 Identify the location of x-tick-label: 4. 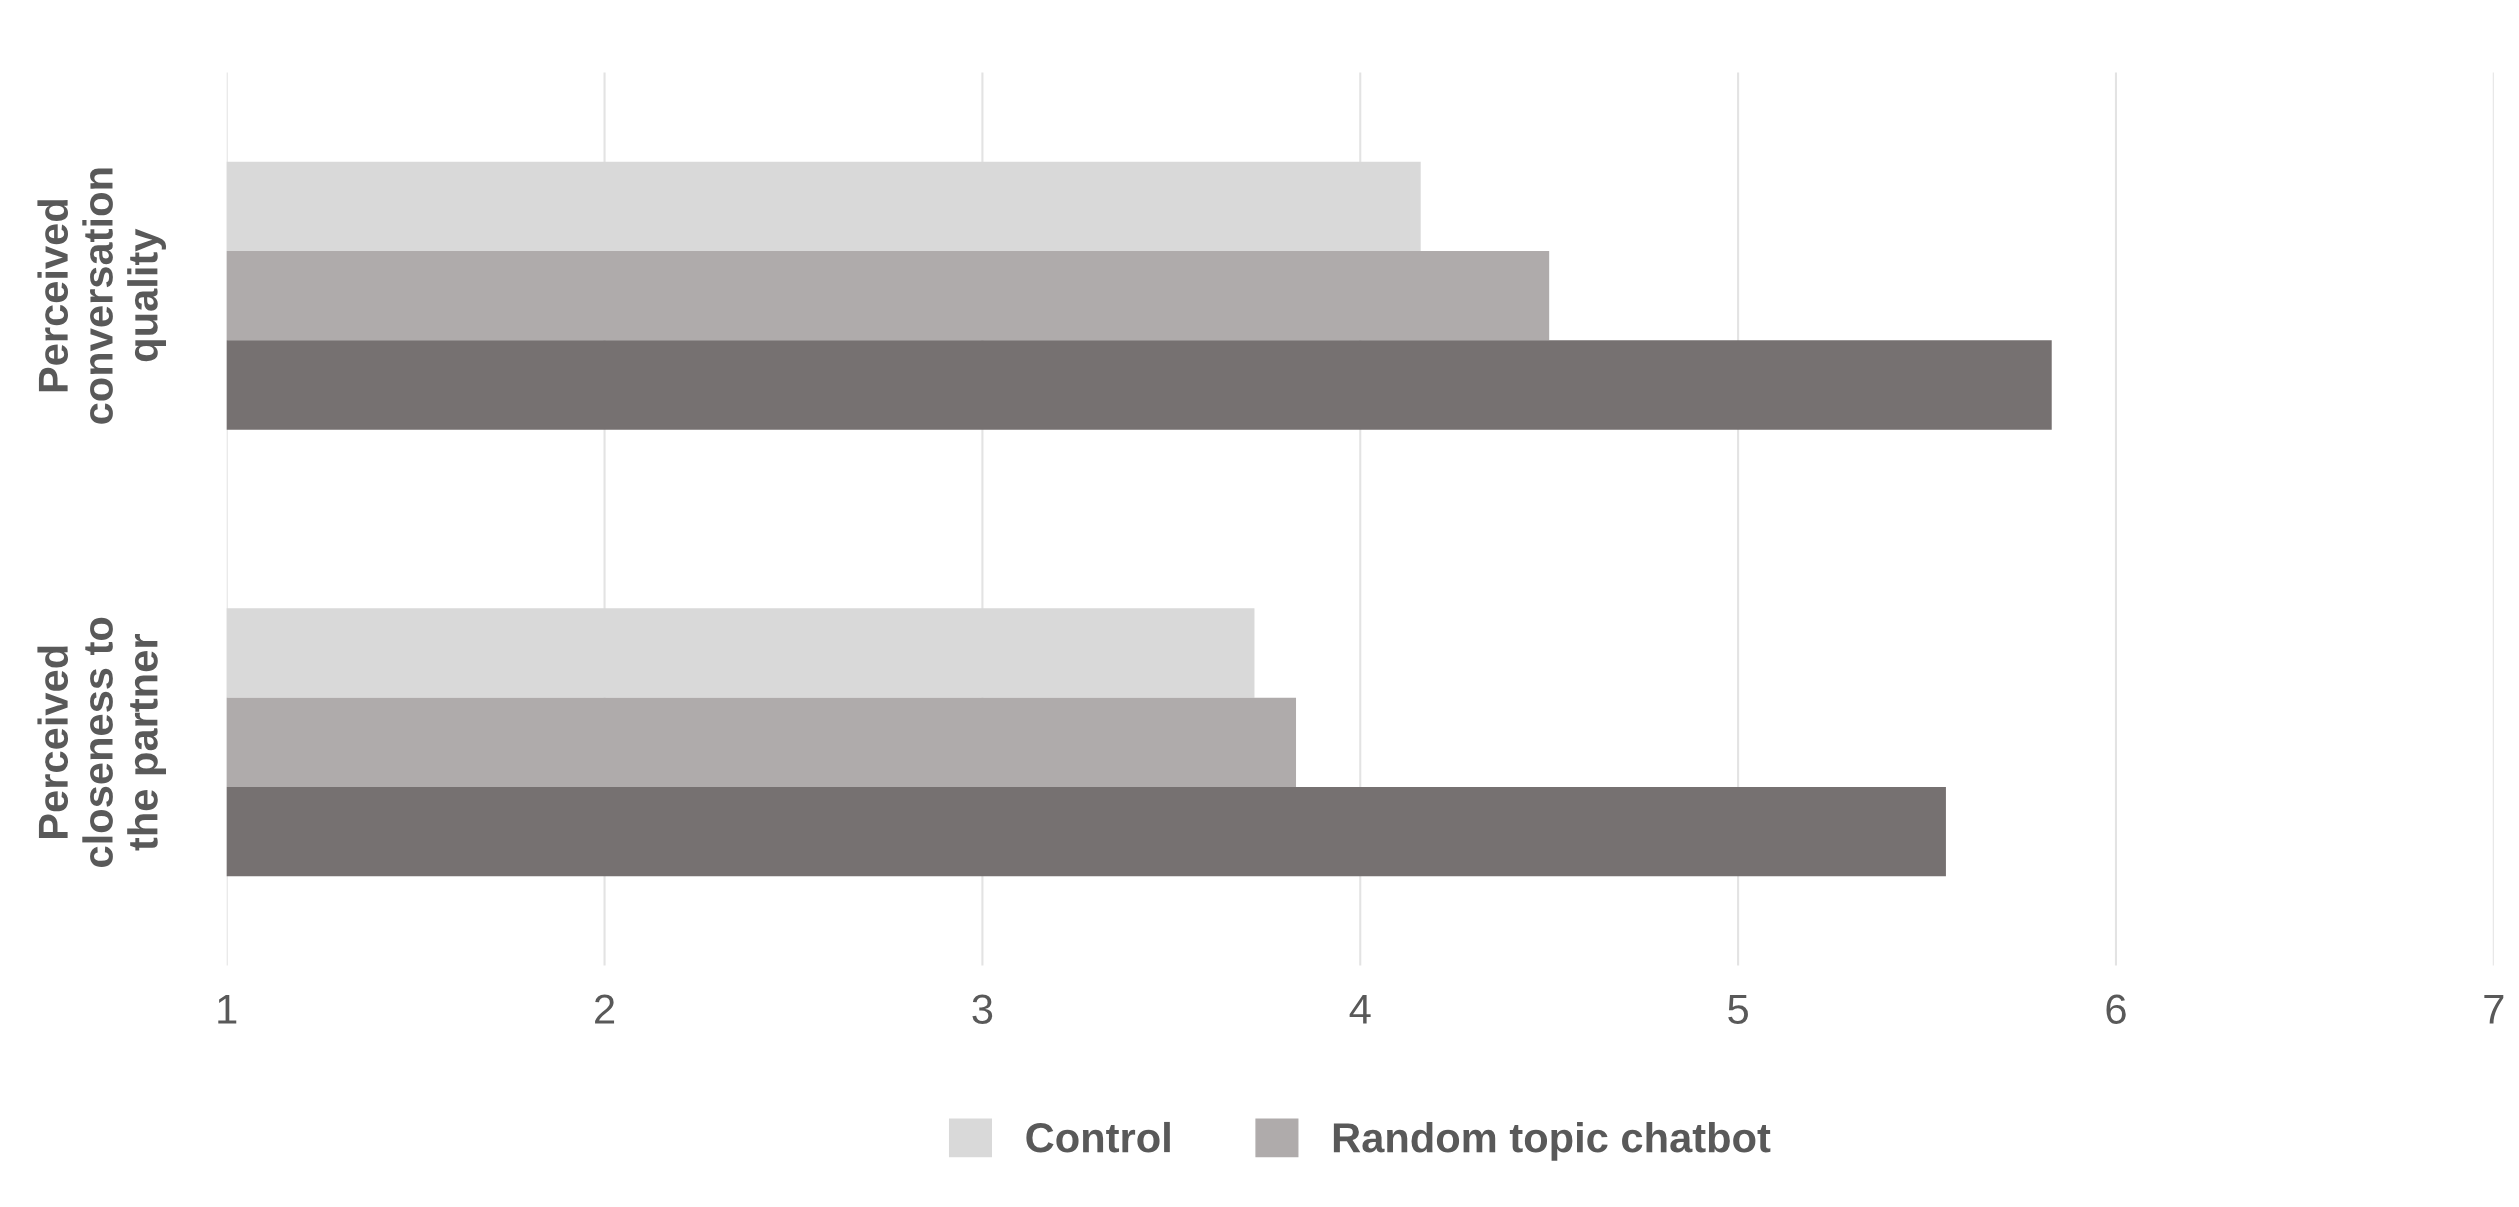
(1360, 1009).